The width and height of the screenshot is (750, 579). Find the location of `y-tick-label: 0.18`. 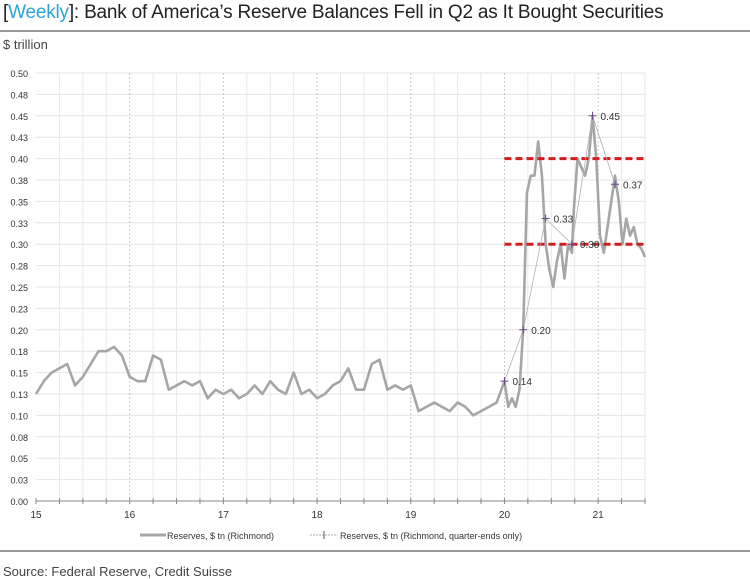

y-tick-label: 0.18 is located at coordinates (19, 352).